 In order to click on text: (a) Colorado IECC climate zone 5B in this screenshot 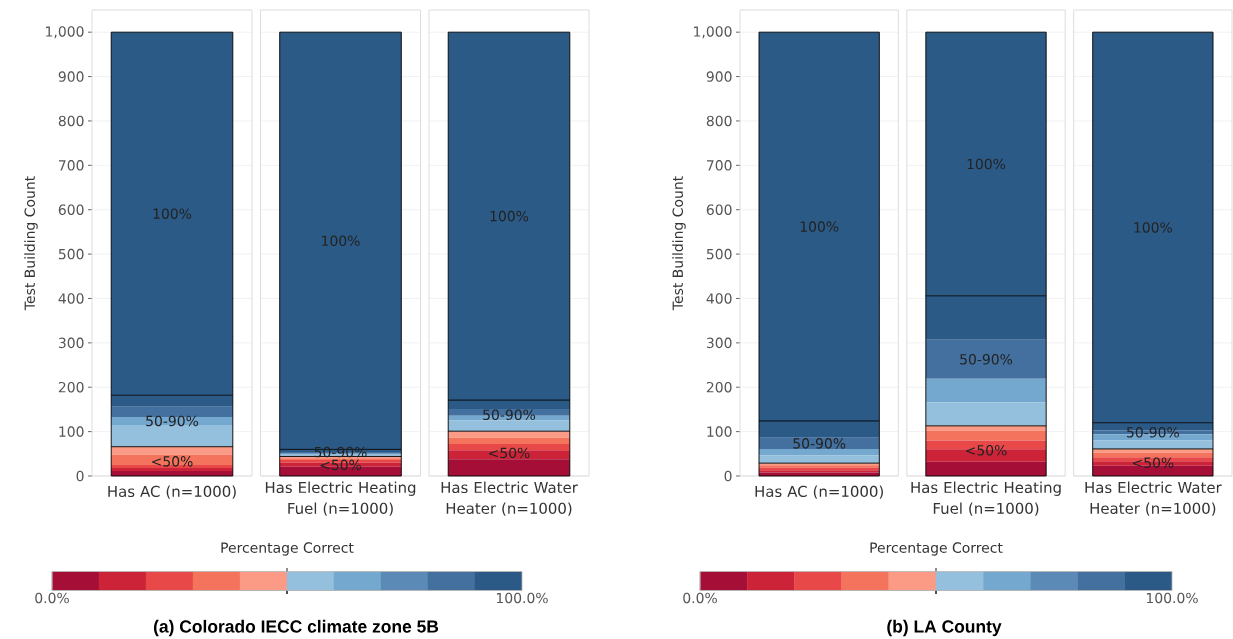, I will do `click(296, 628)`.